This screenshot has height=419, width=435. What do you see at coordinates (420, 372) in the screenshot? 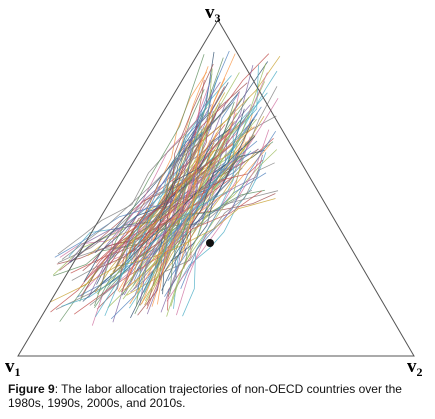
I see `vertex-index: 2` at bounding box center [420, 372].